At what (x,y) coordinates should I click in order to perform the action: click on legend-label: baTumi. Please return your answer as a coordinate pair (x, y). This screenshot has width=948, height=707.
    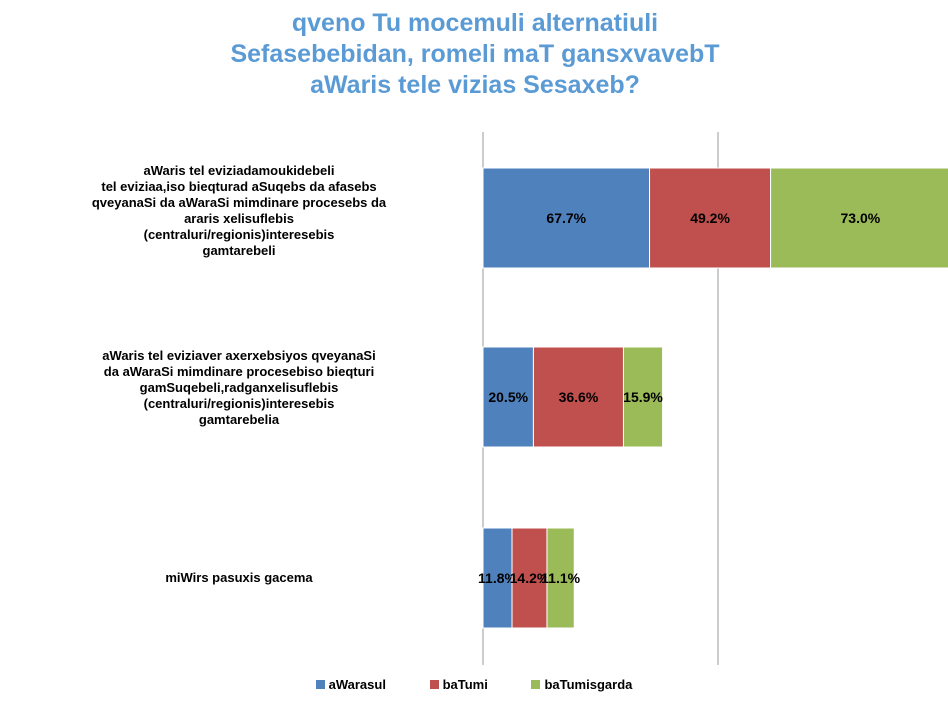
    Looking at the image, I should click on (465, 684).